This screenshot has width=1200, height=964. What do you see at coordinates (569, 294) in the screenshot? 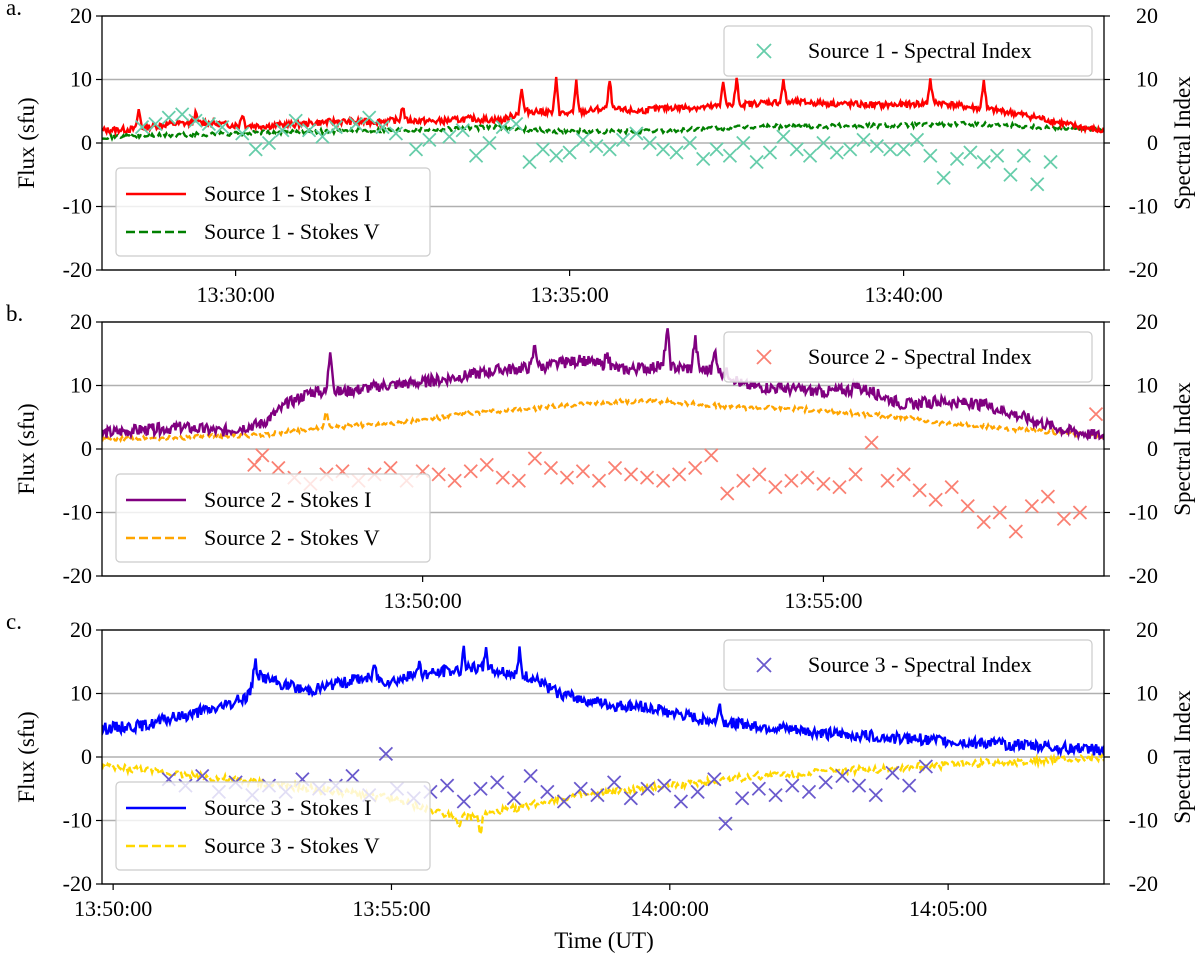
I see `x-tick-label: 13:35:00` at bounding box center [569, 294].